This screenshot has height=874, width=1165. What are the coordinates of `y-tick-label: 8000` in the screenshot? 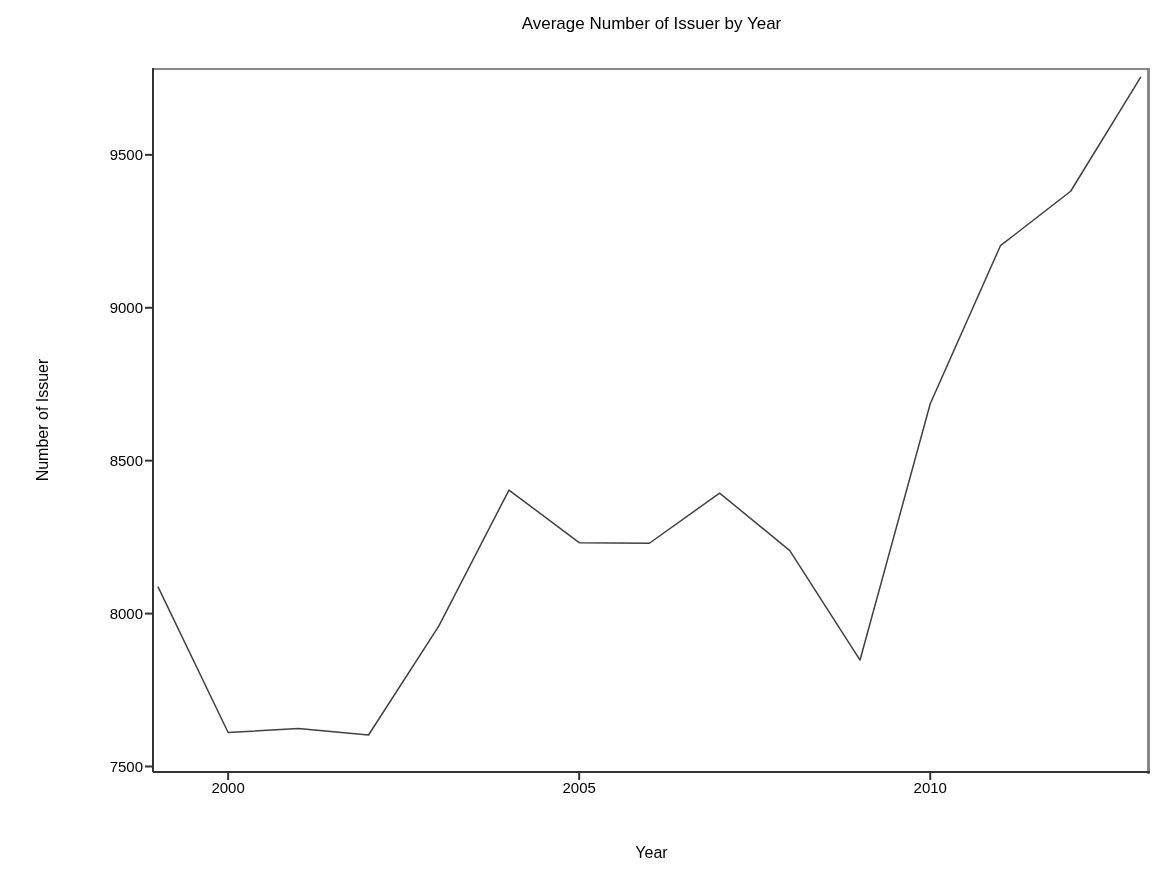 It's located at (126, 613).